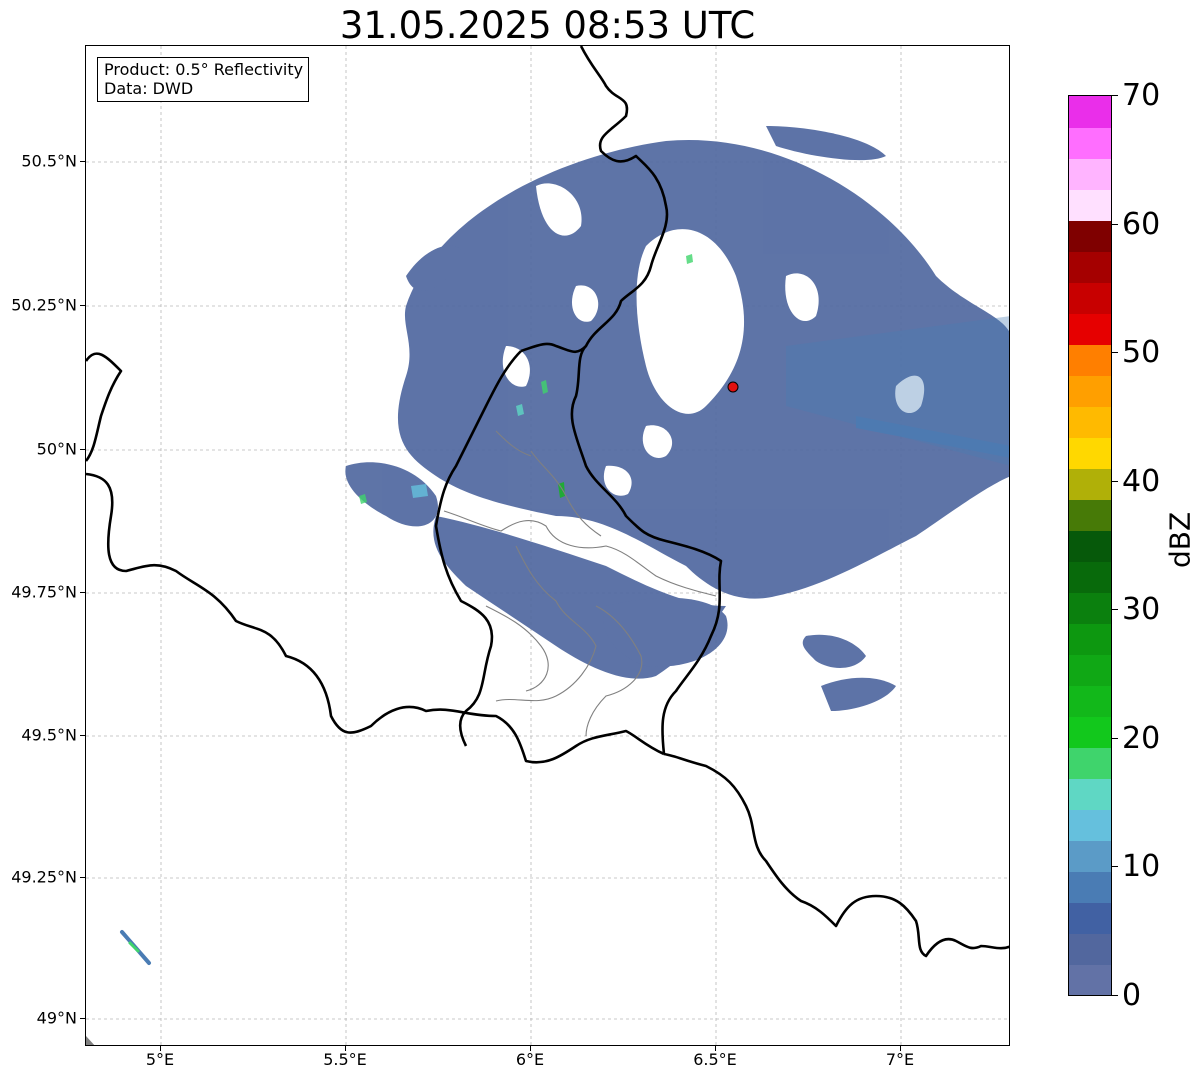 The image size is (1202, 1081). What do you see at coordinates (1141, 738) in the screenshot?
I see `colorbar-tick-label: 20` at bounding box center [1141, 738].